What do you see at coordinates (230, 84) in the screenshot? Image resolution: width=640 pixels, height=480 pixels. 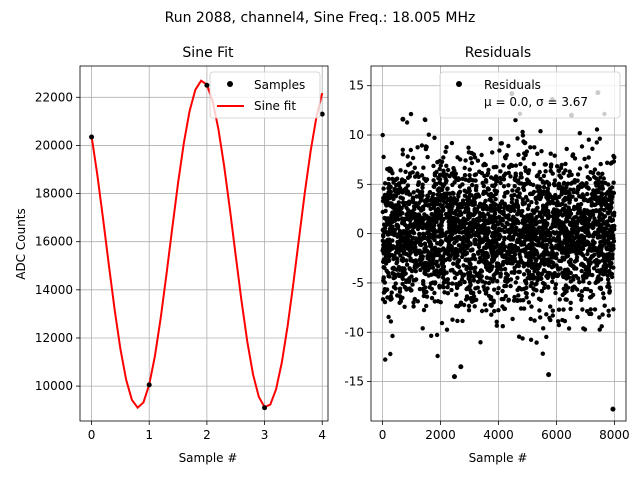 I see `samples-legend-marker` at bounding box center [230, 84].